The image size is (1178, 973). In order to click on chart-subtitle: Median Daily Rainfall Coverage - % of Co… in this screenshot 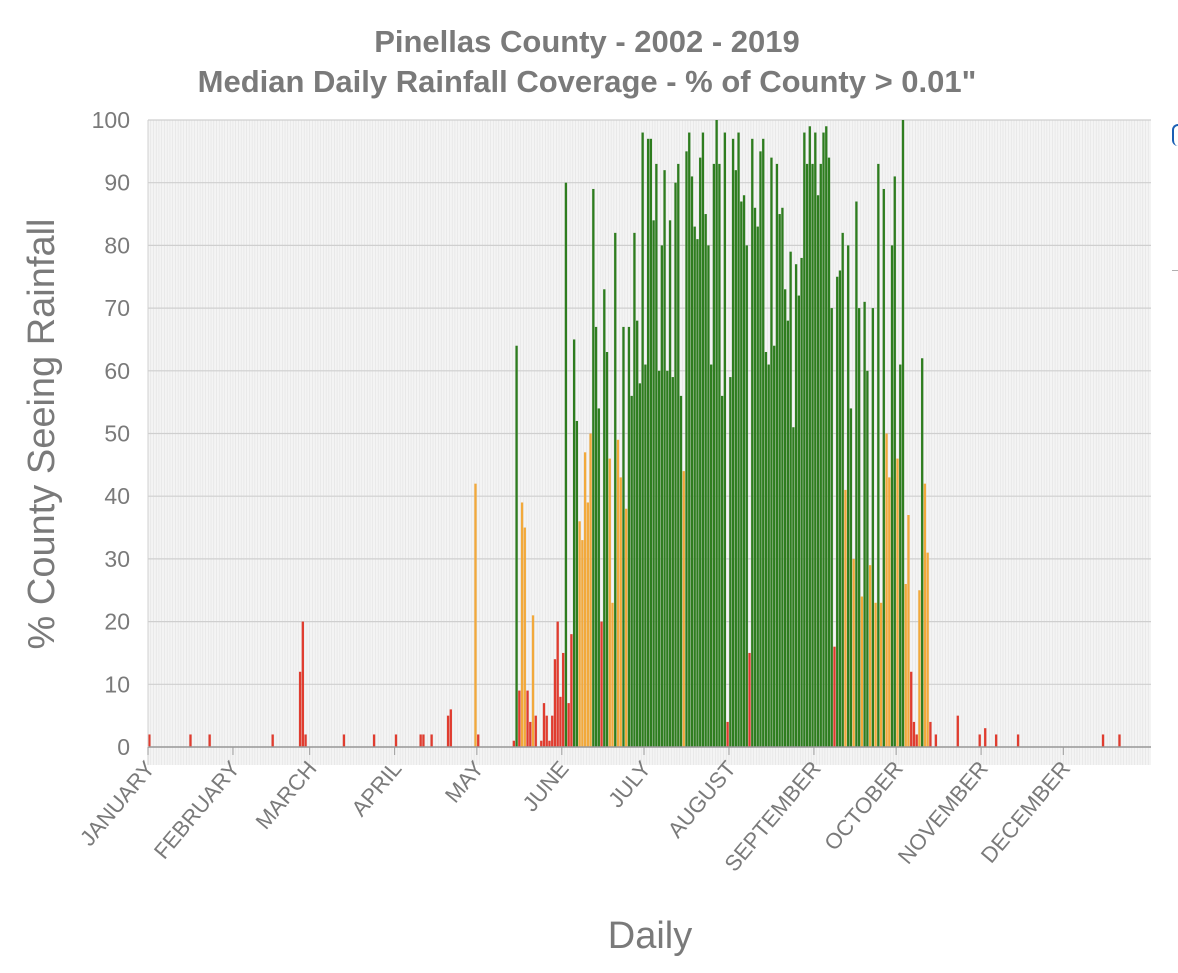, I will do `click(587, 81)`.